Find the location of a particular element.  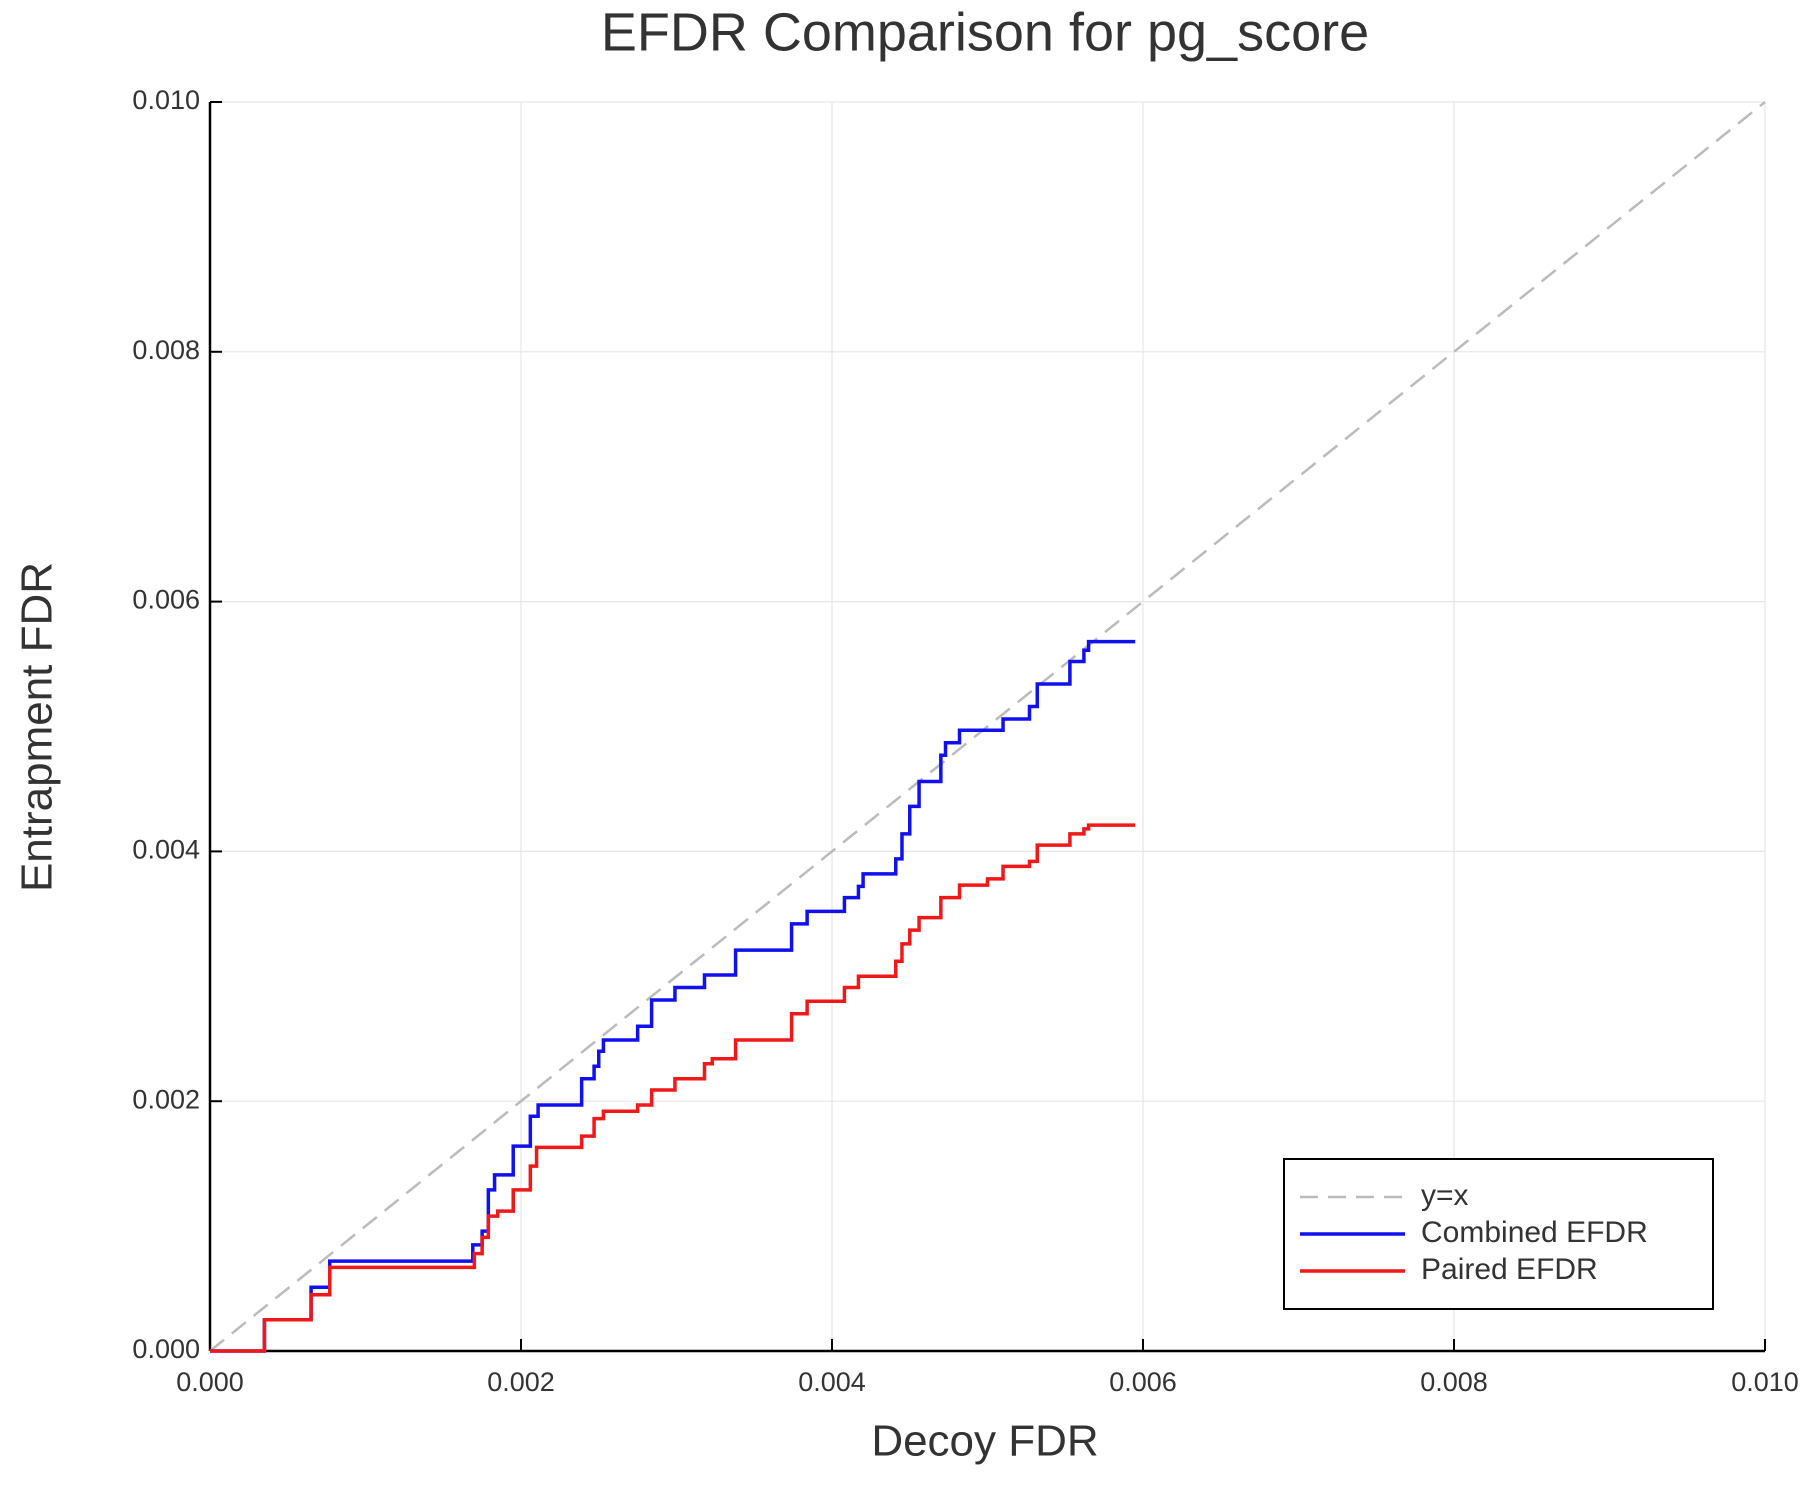

x-tick-label: 0.008 is located at coordinates (1454, 1382).